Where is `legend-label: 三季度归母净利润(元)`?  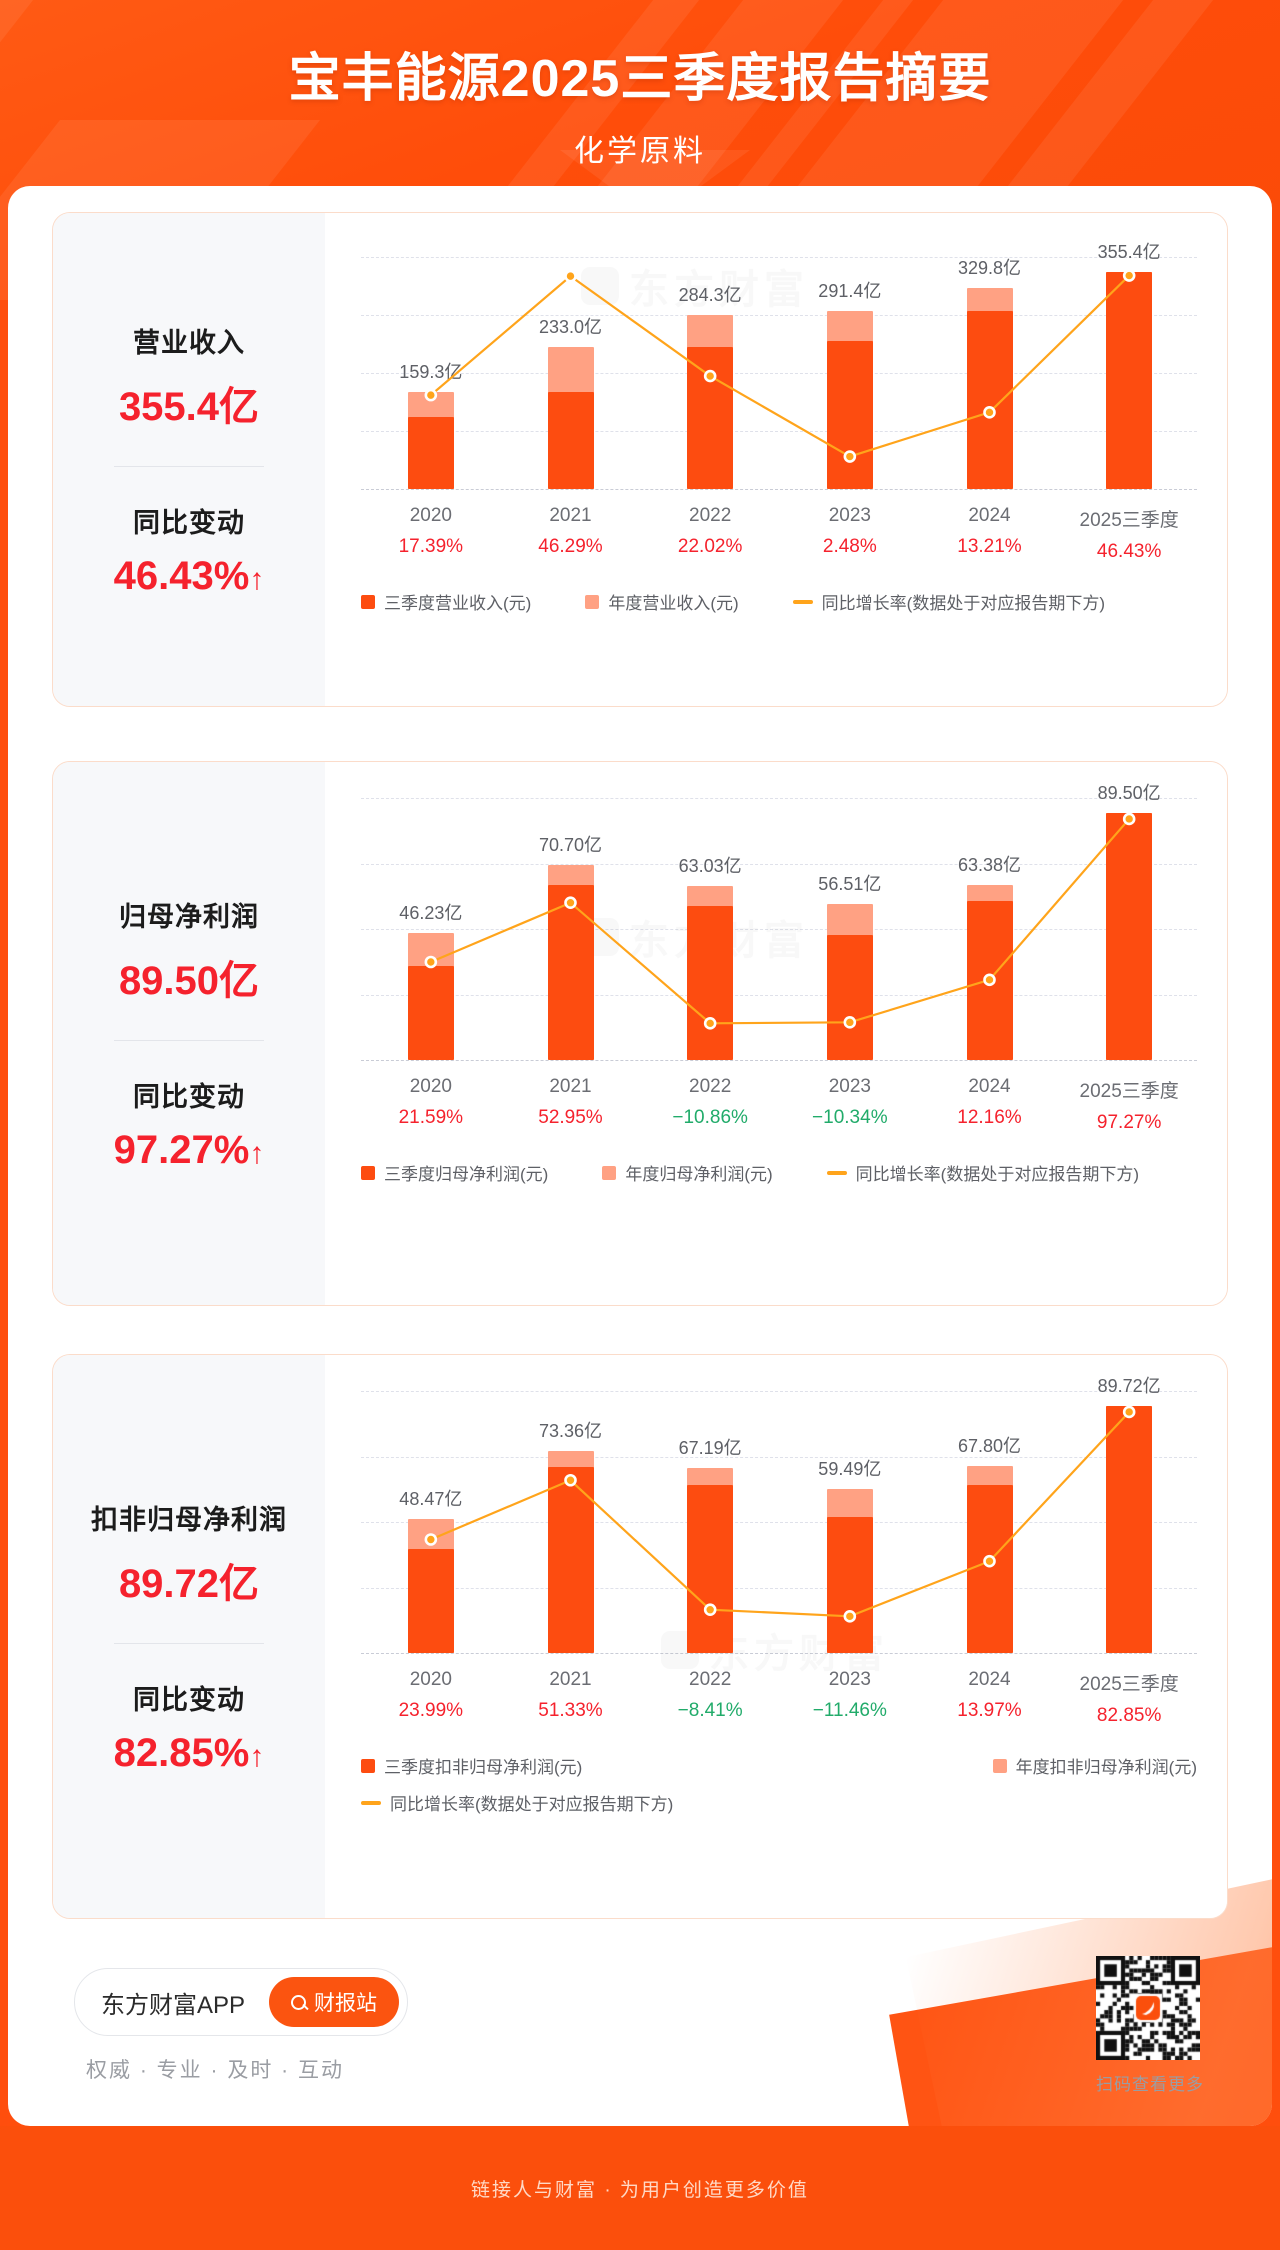
legend-label: 三季度归母净利润(元) is located at coordinates (466, 1174).